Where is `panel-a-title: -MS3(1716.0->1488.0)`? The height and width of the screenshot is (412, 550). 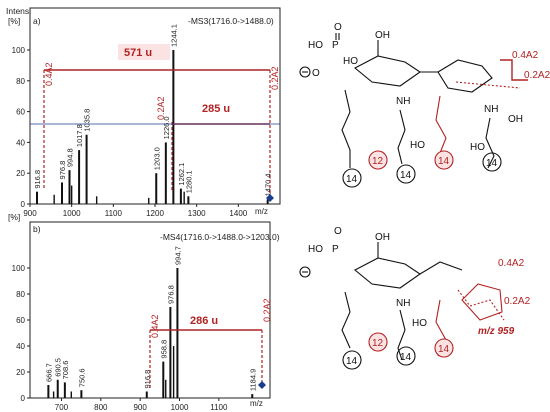 panel-a-title: -MS3(1716.0->1488.0) is located at coordinates (231, 21).